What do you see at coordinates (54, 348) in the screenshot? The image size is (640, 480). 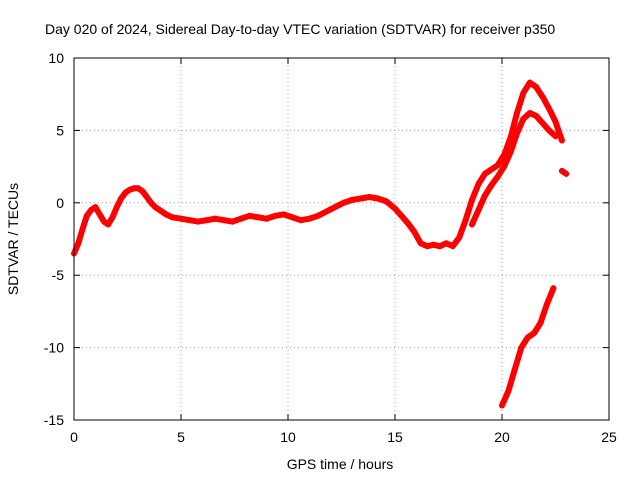 I see `y-tick-label: -10` at bounding box center [54, 348].